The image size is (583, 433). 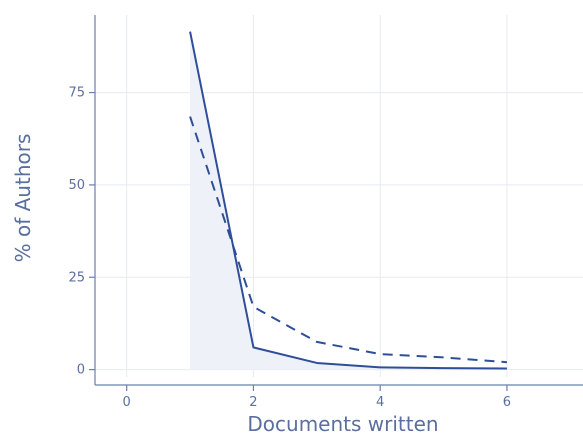 What do you see at coordinates (380, 402) in the screenshot?
I see `x-tick-label: 4` at bounding box center [380, 402].